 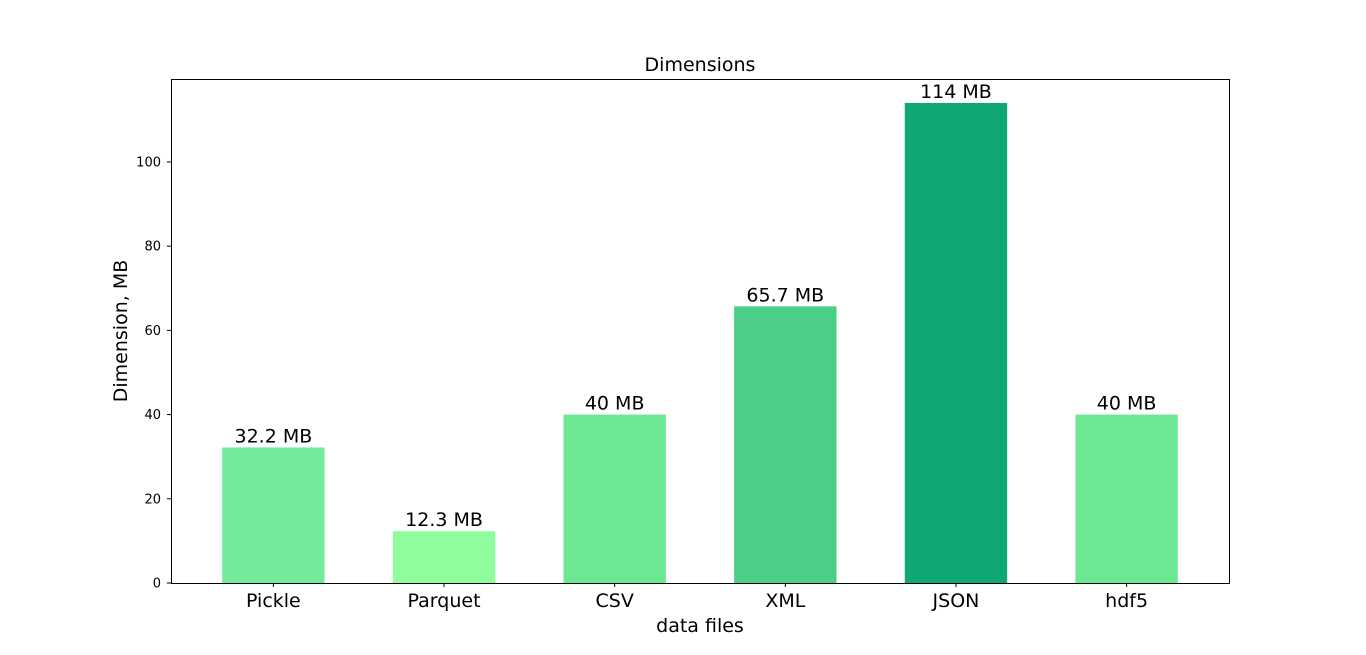 What do you see at coordinates (1126, 601) in the screenshot?
I see `x-tick-label: hdf5` at bounding box center [1126, 601].